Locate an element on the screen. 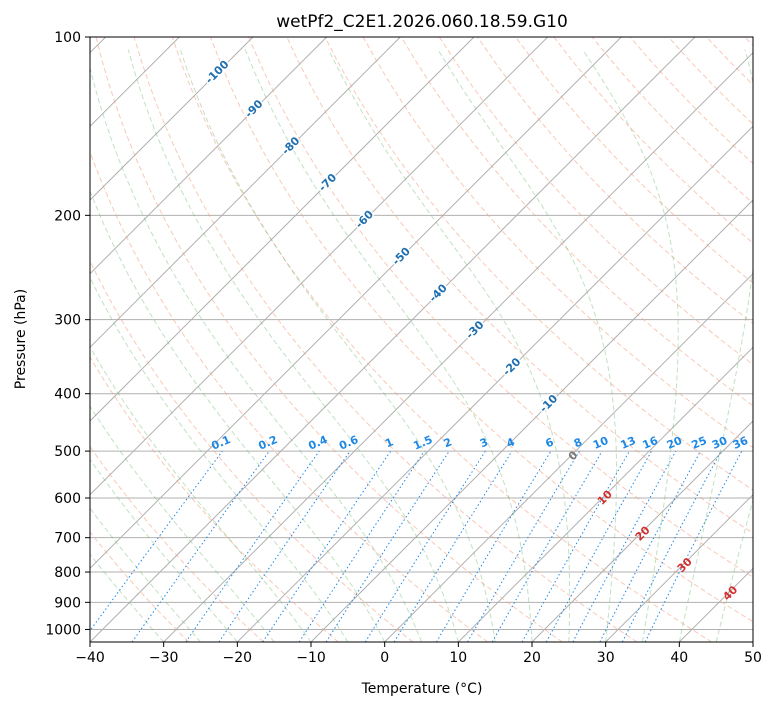  y-tick-label: 200 is located at coordinates (67, 216).